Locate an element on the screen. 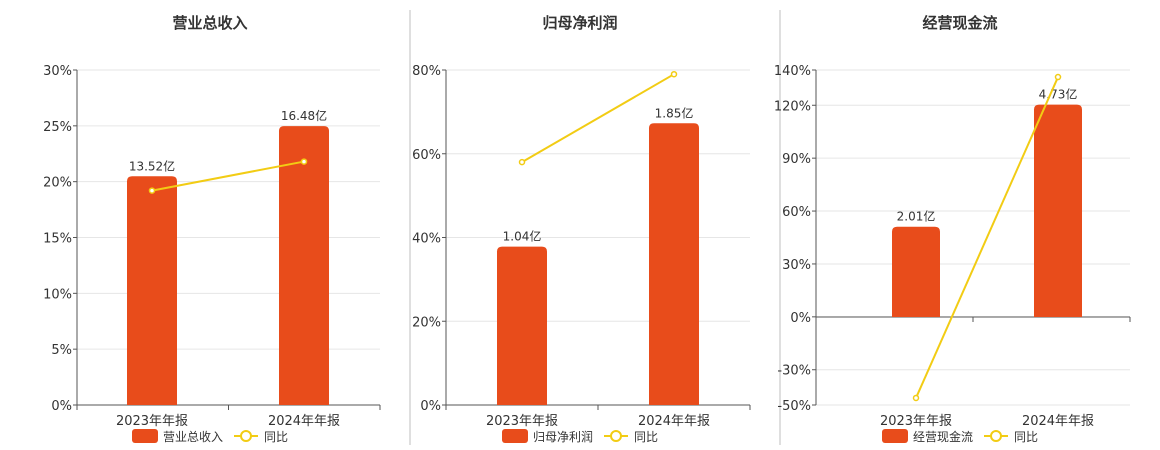 The image size is (1160, 450). legend-bar-label: 经营现金流 is located at coordinates (943, 436).